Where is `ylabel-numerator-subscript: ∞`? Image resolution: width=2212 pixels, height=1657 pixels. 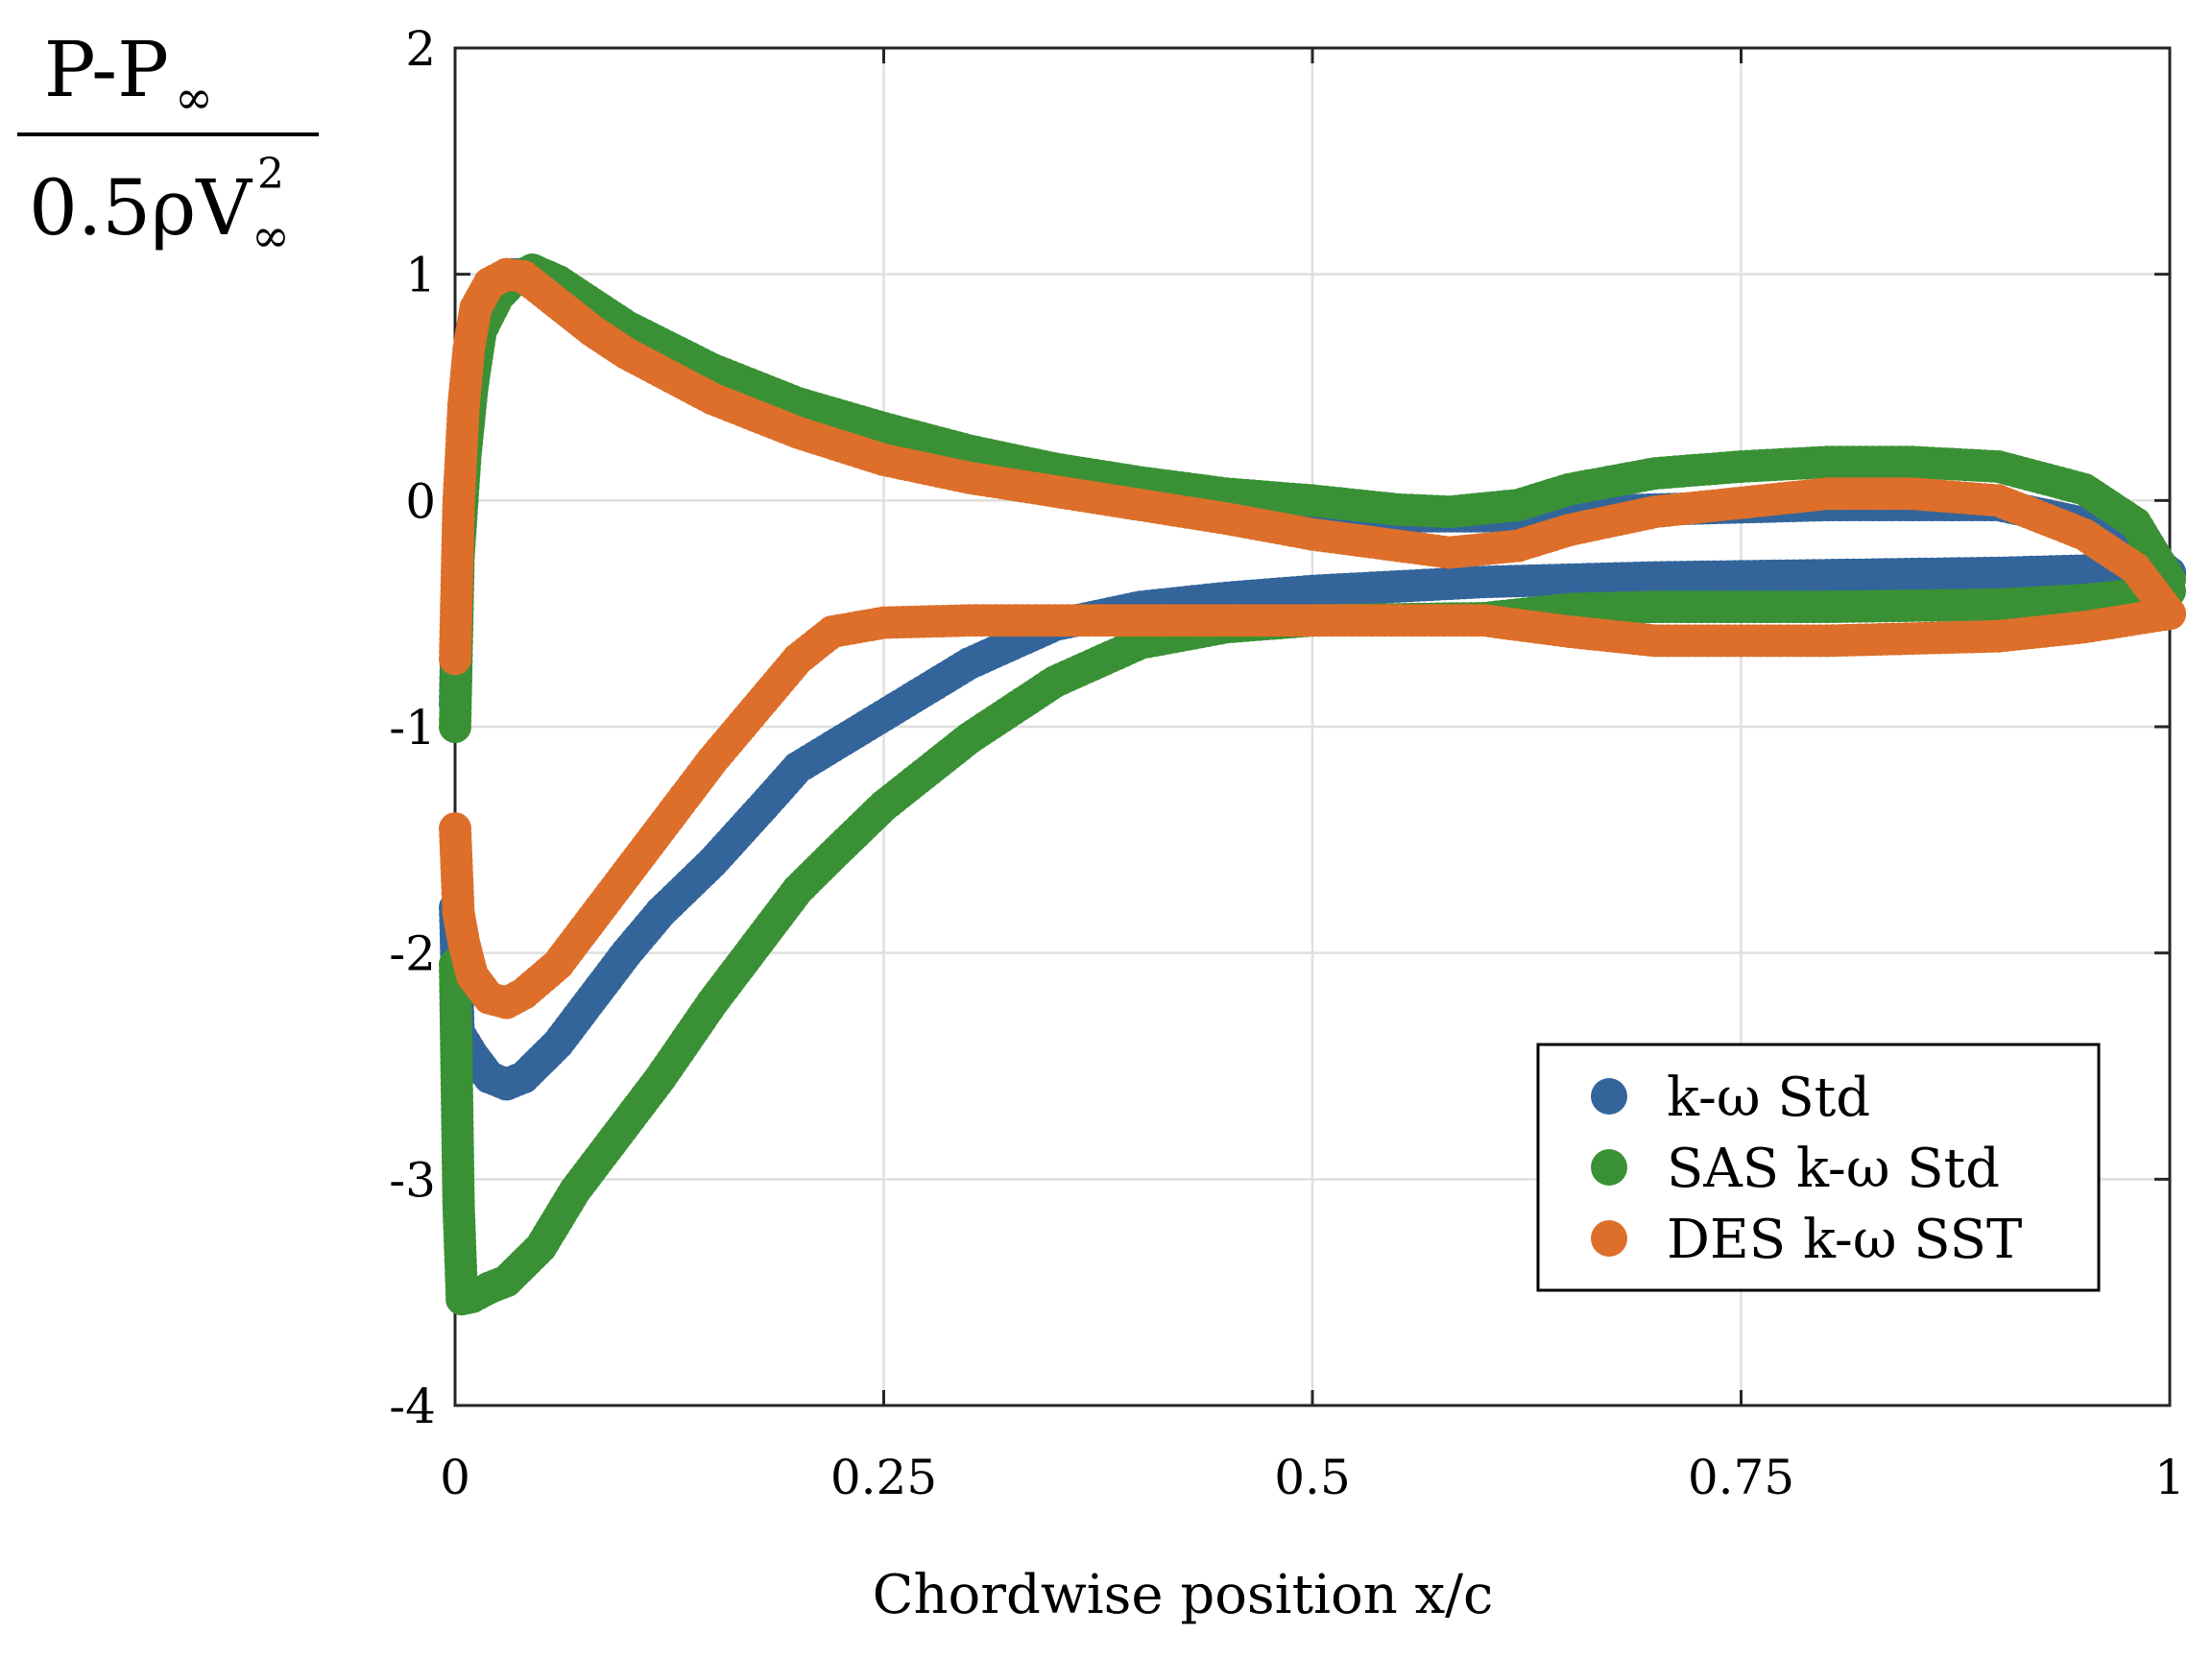
ylabel-numerator-subscript: ∞ is located at coordinates (194, 98).